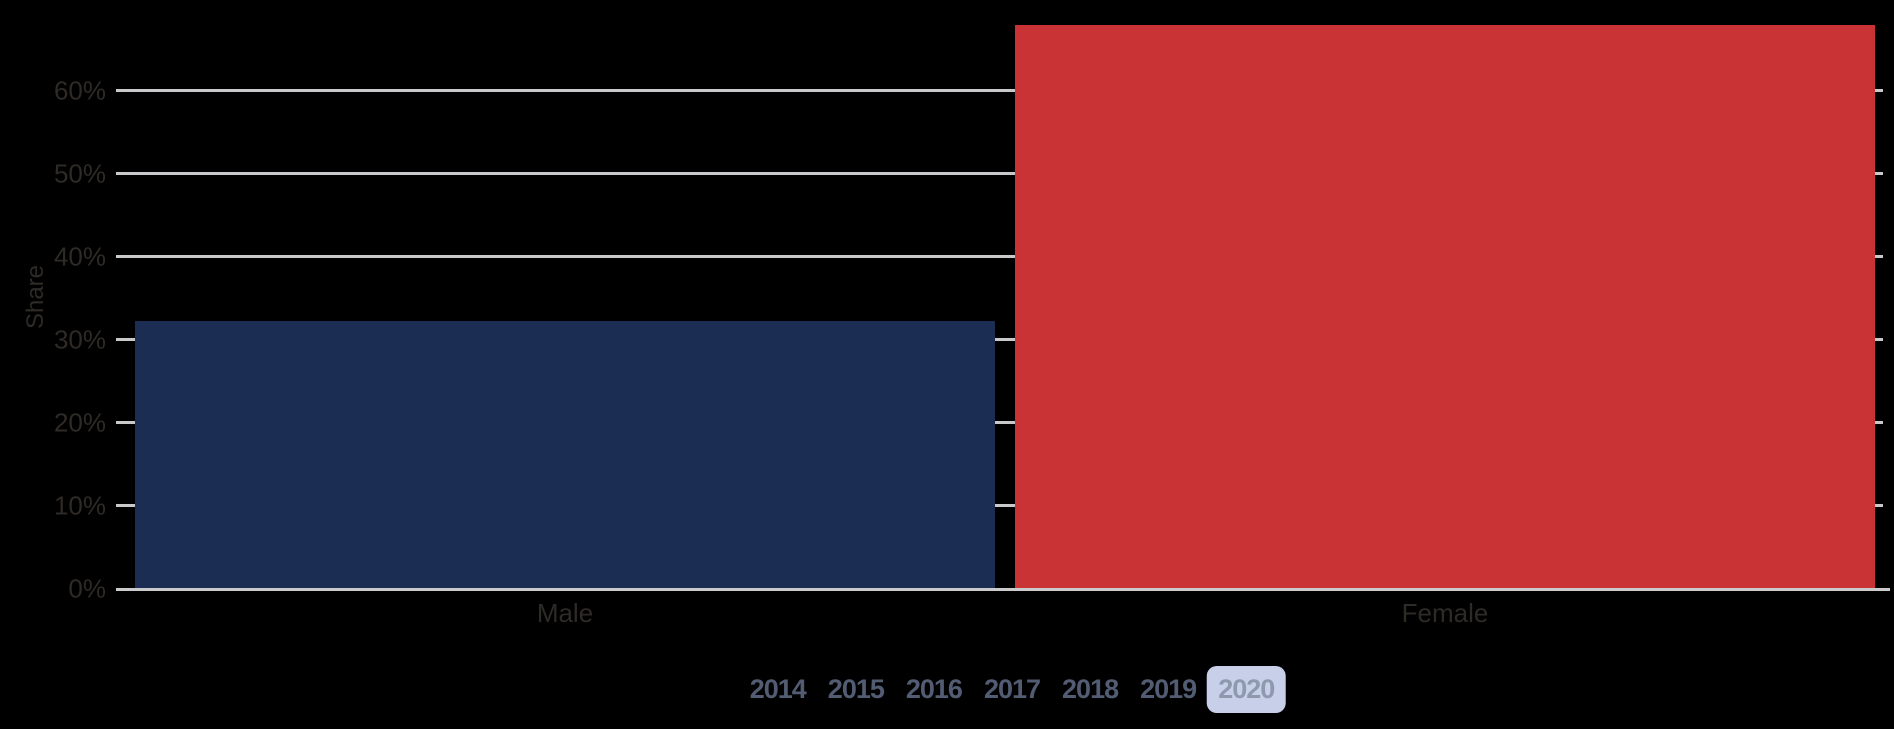 This screenshot has height=729, width=1894. What do you see at coordinates (79, 90) in the screenshot?
I see `y-tick-label: 60%` at bounding box center [79, 90].